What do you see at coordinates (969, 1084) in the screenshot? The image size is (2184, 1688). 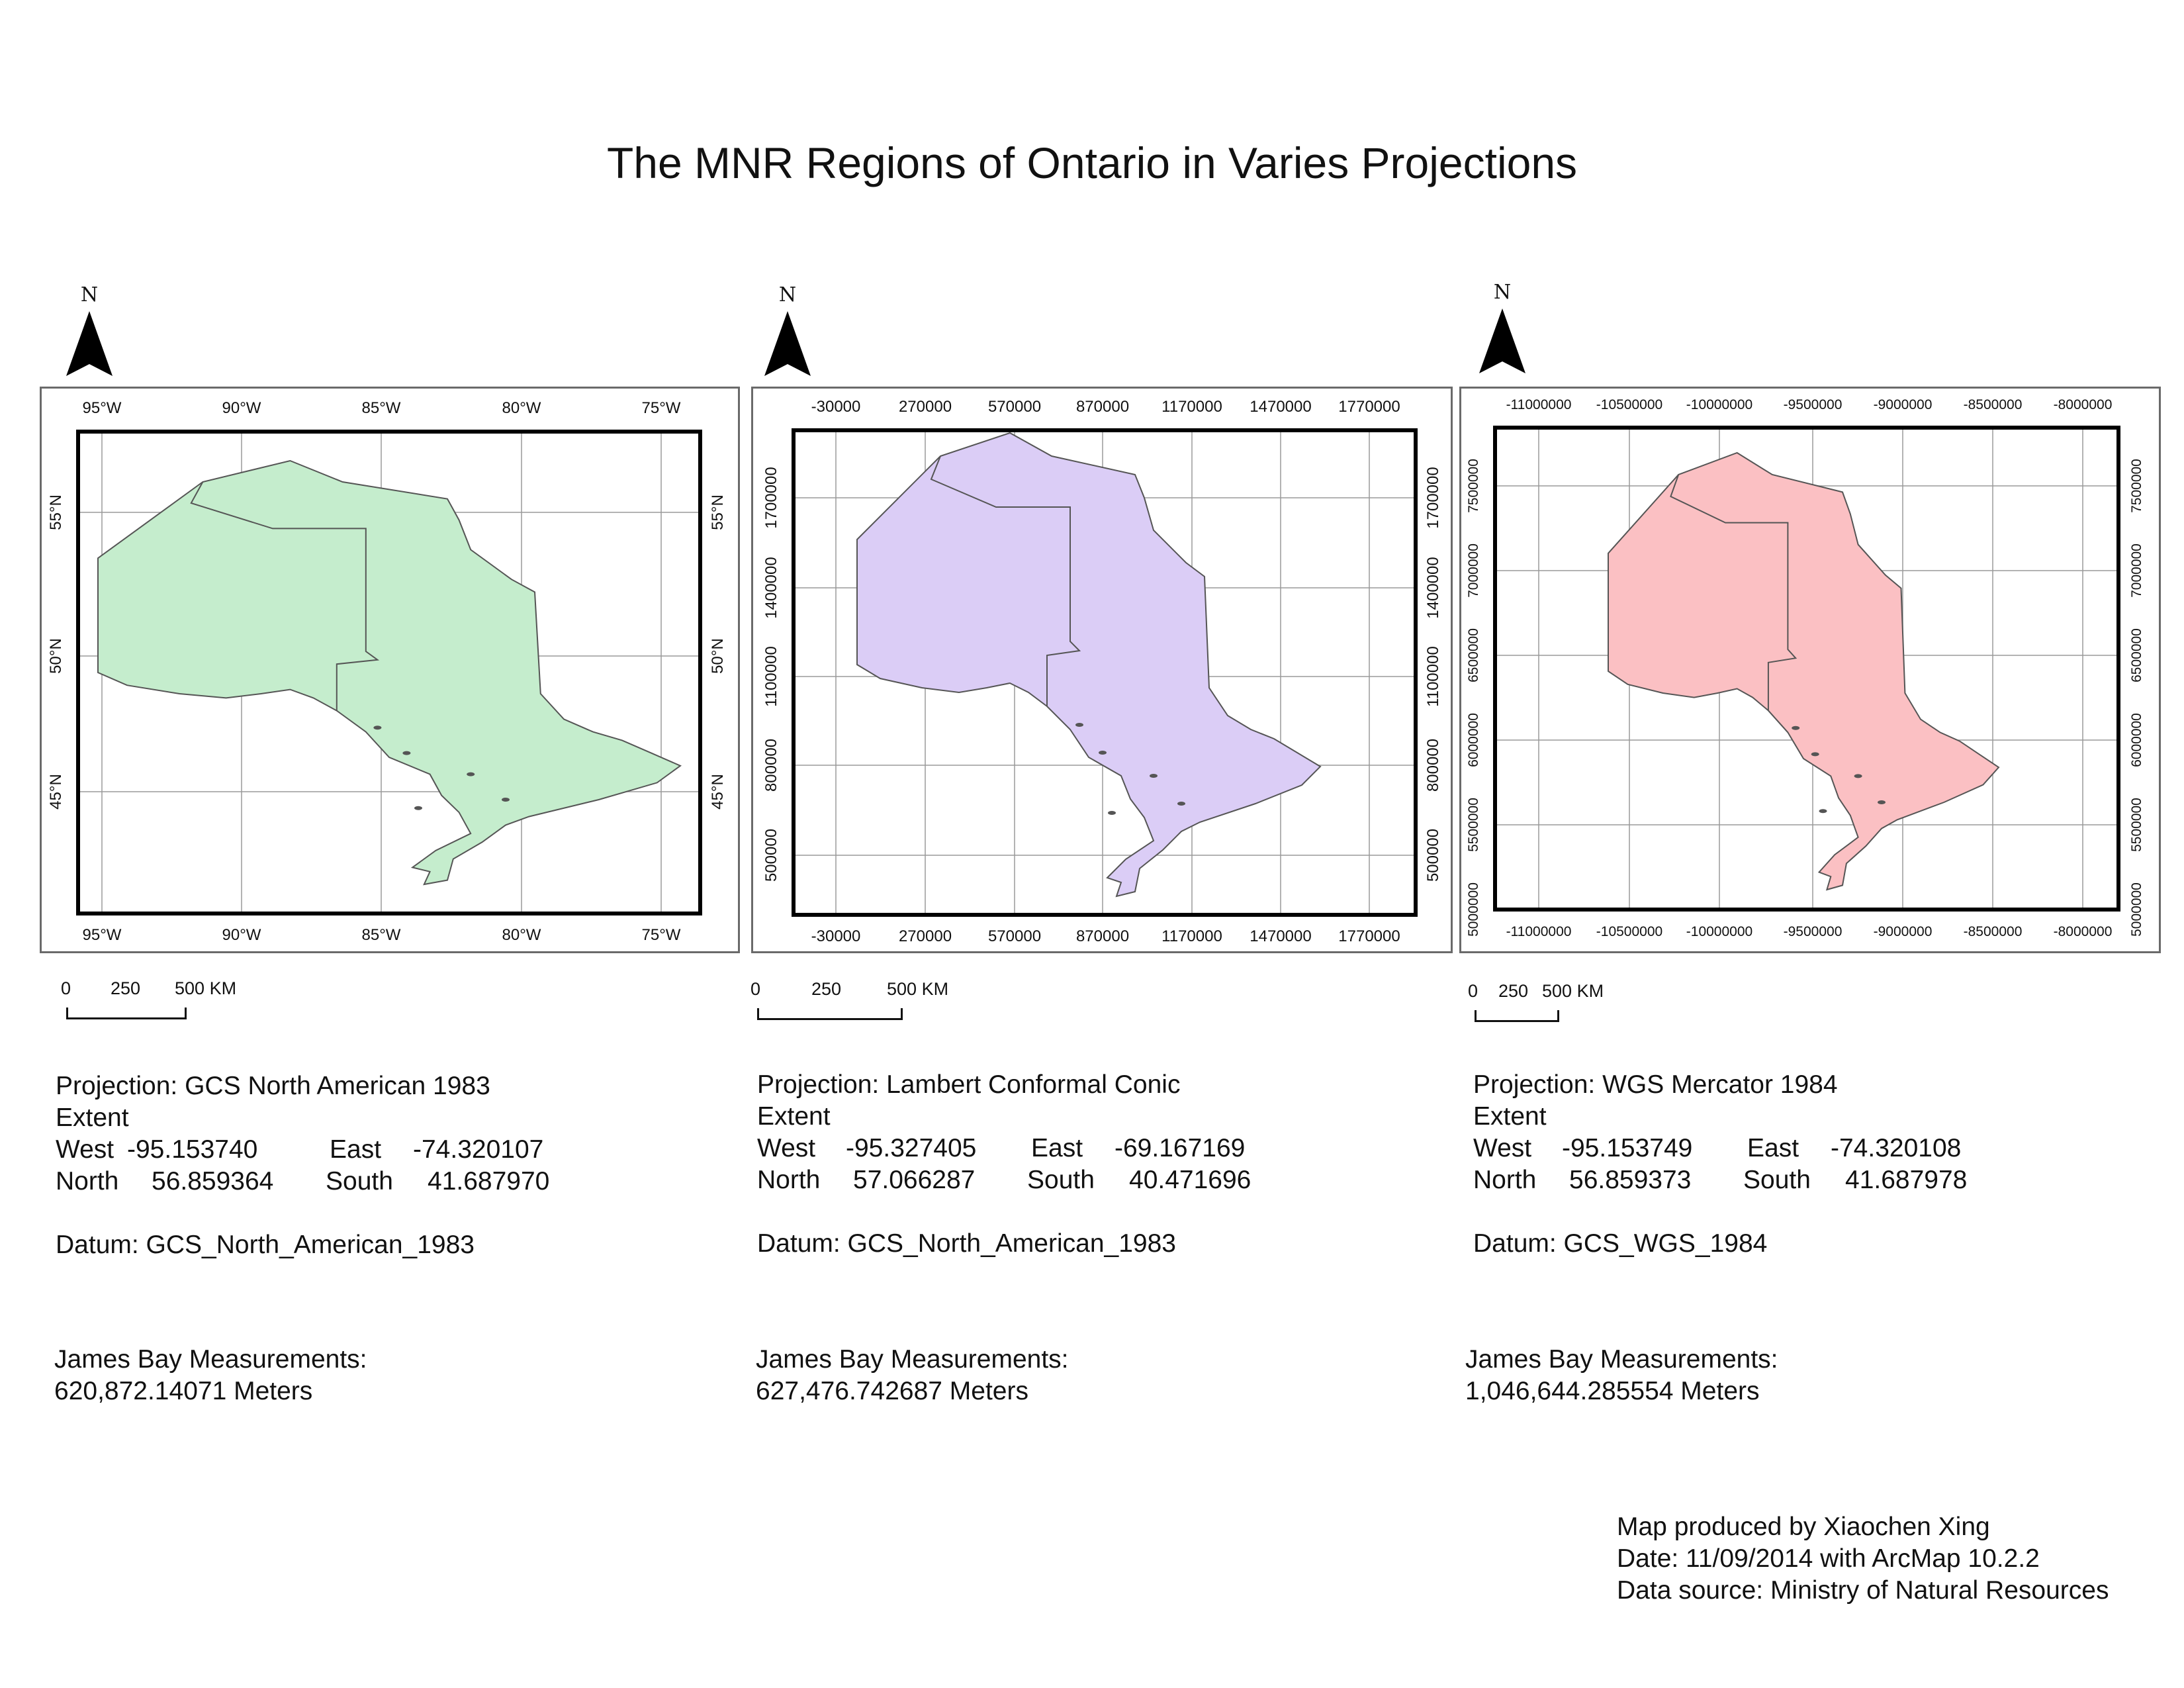 I see `projection-name: Projection: Lambert Conformal Conic` at bounding box center [969, 1084].